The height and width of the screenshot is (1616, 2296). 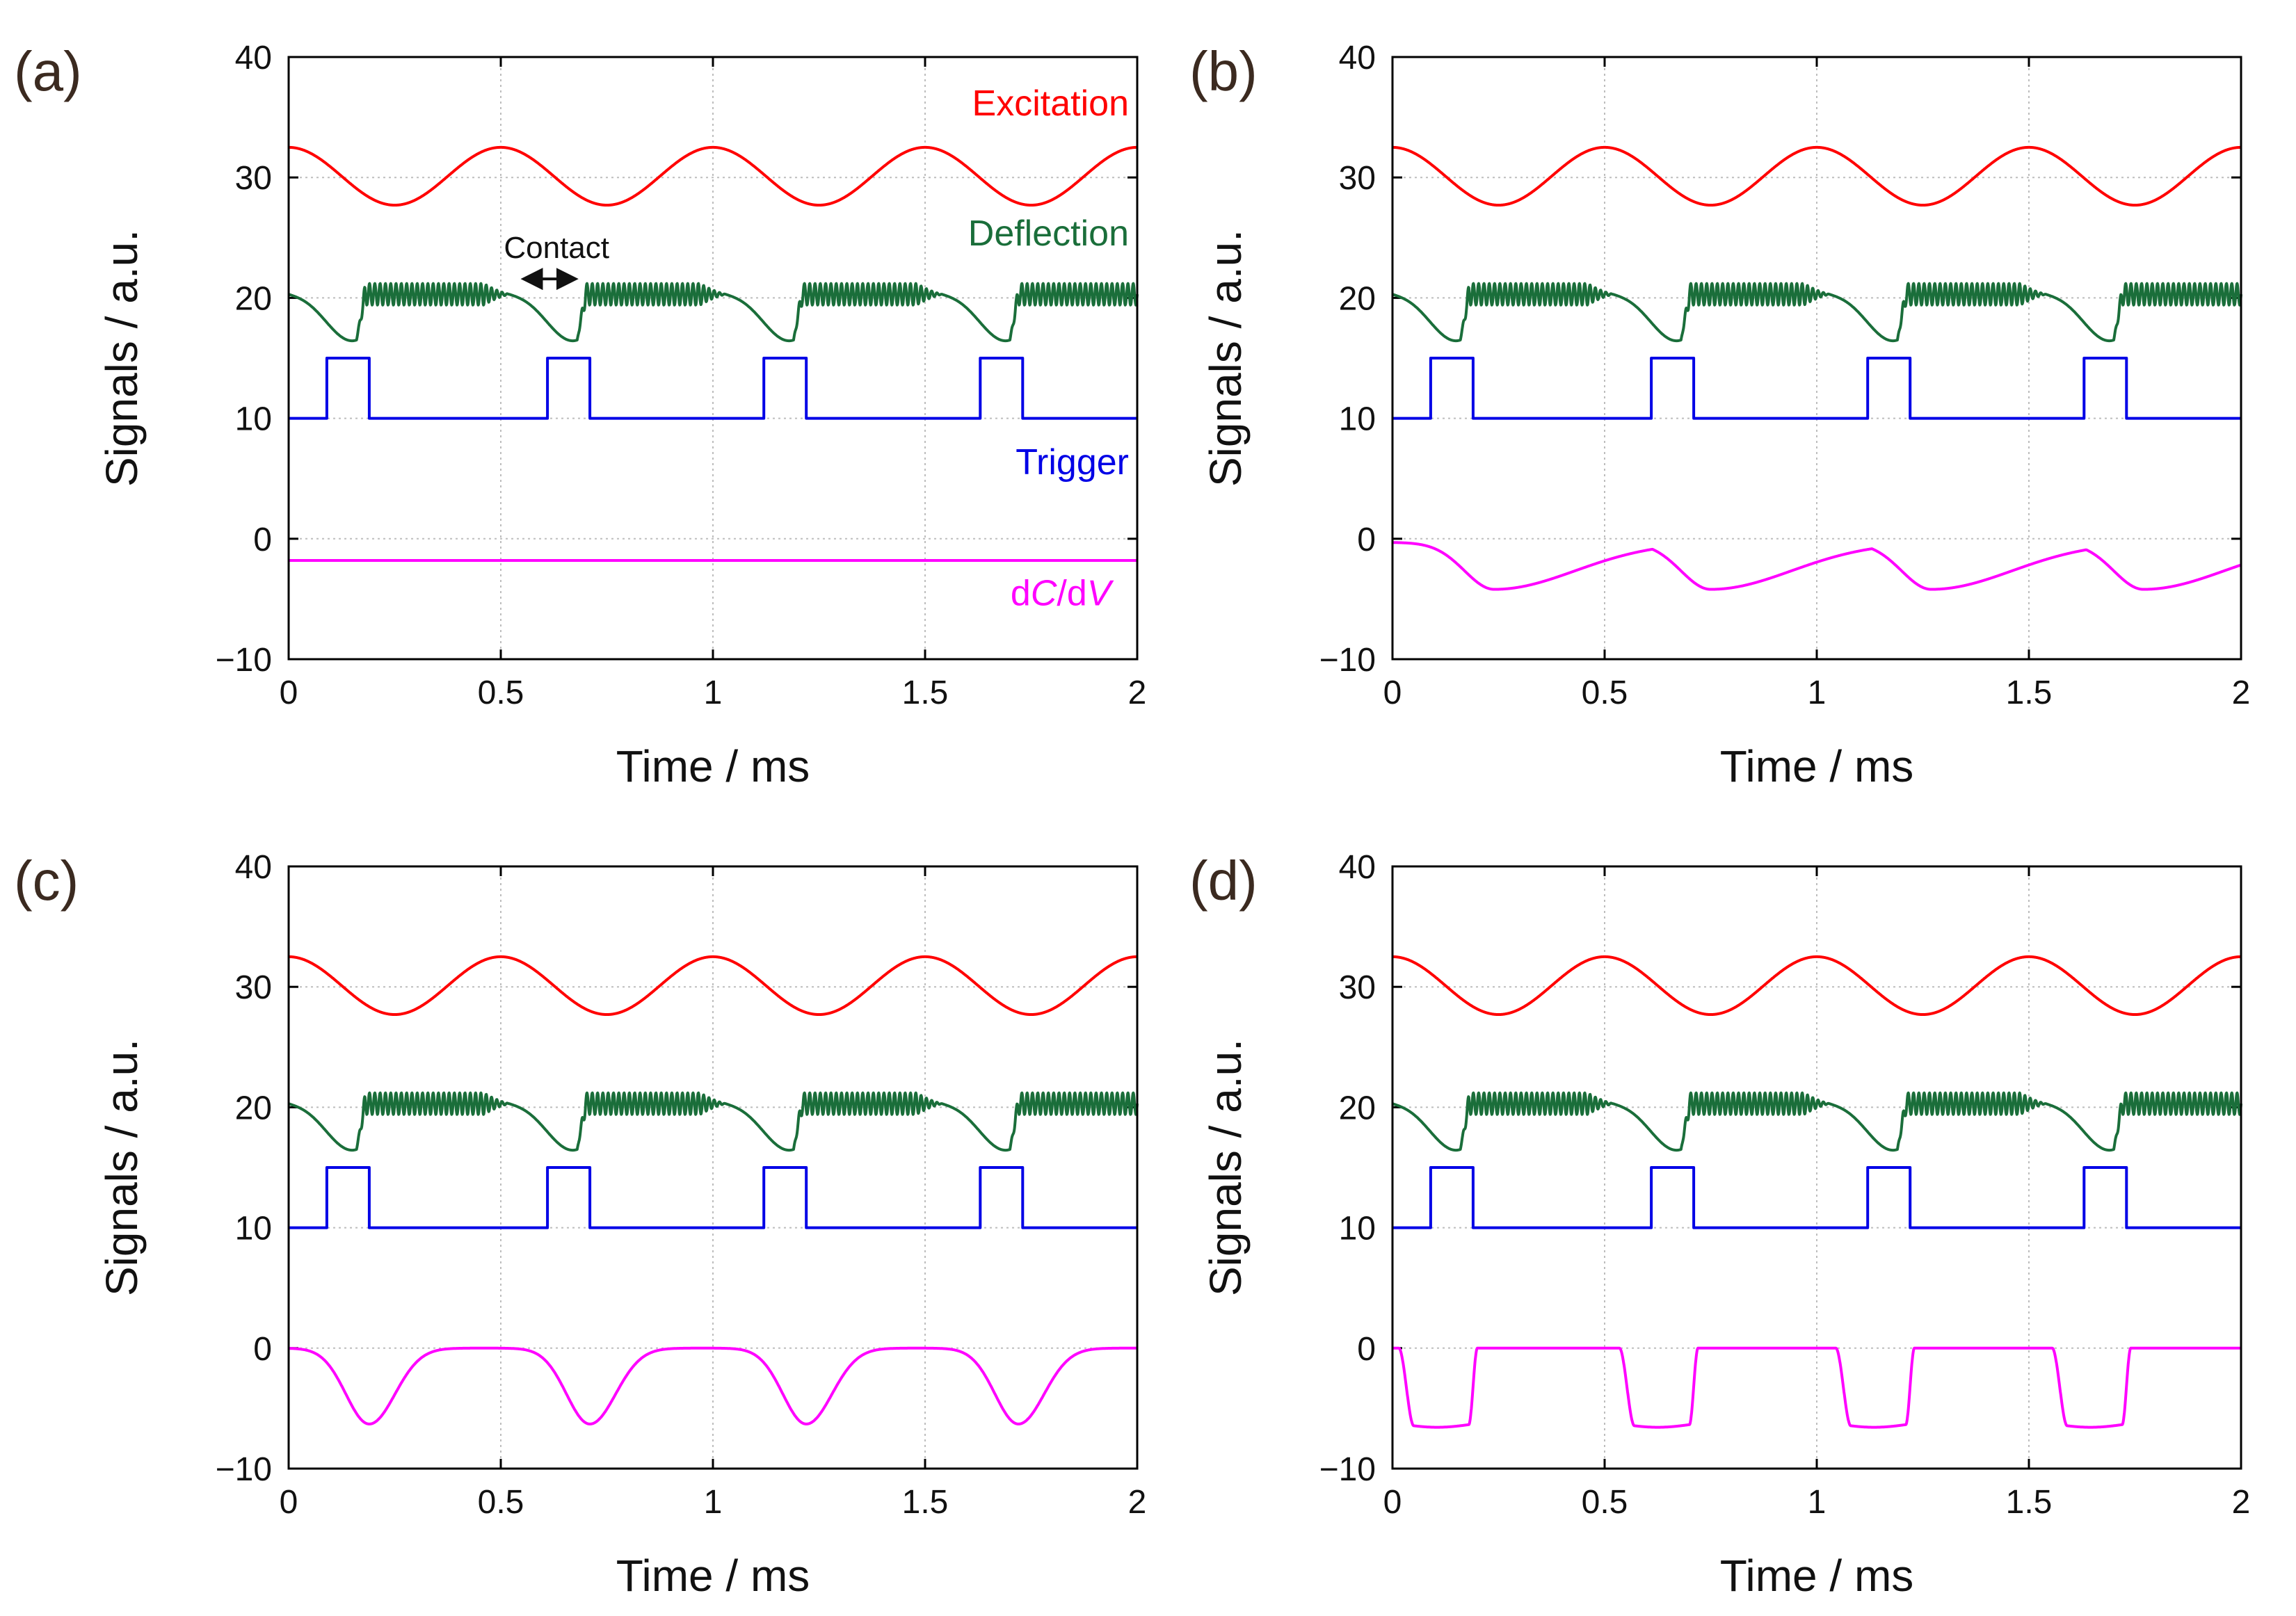 I want to click on legend-dcdv-part: C, so click(x=1044, y=594).